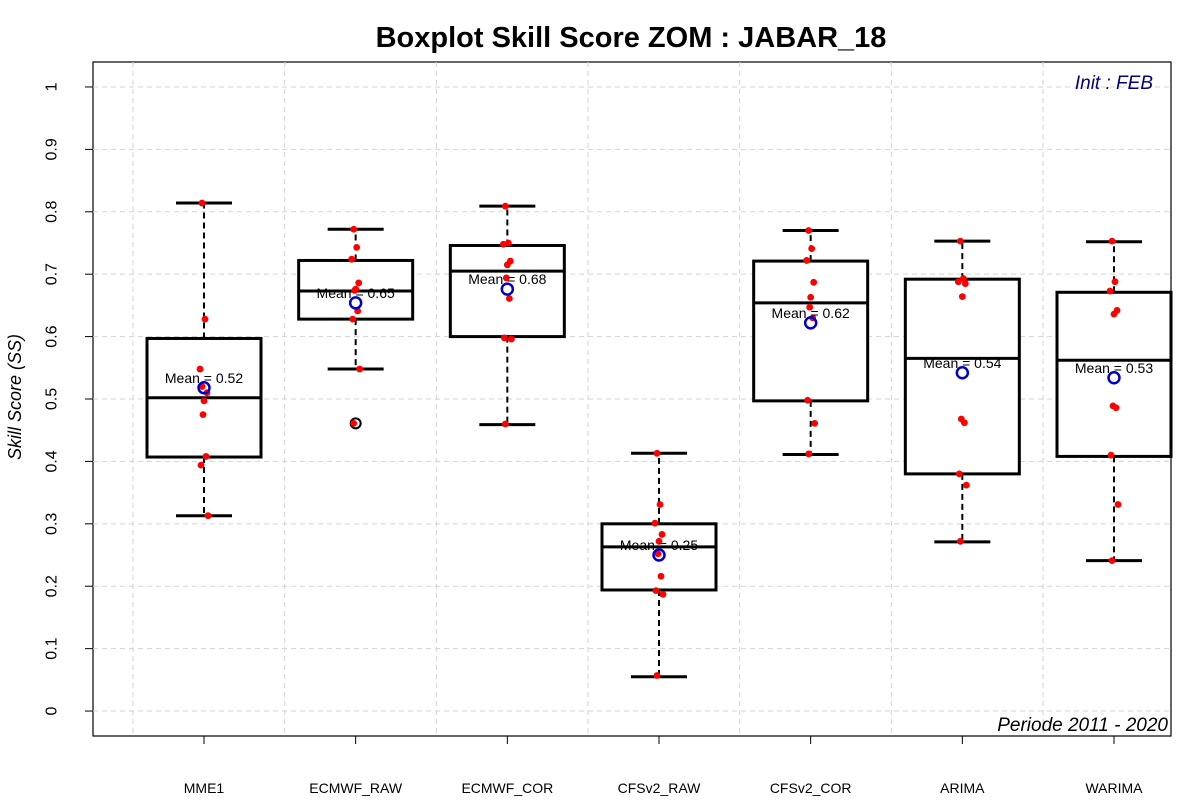  Describe the element at coordinates (204, 378) in the screenshot. I see `mean-label: Mean = 0.52` at that location.